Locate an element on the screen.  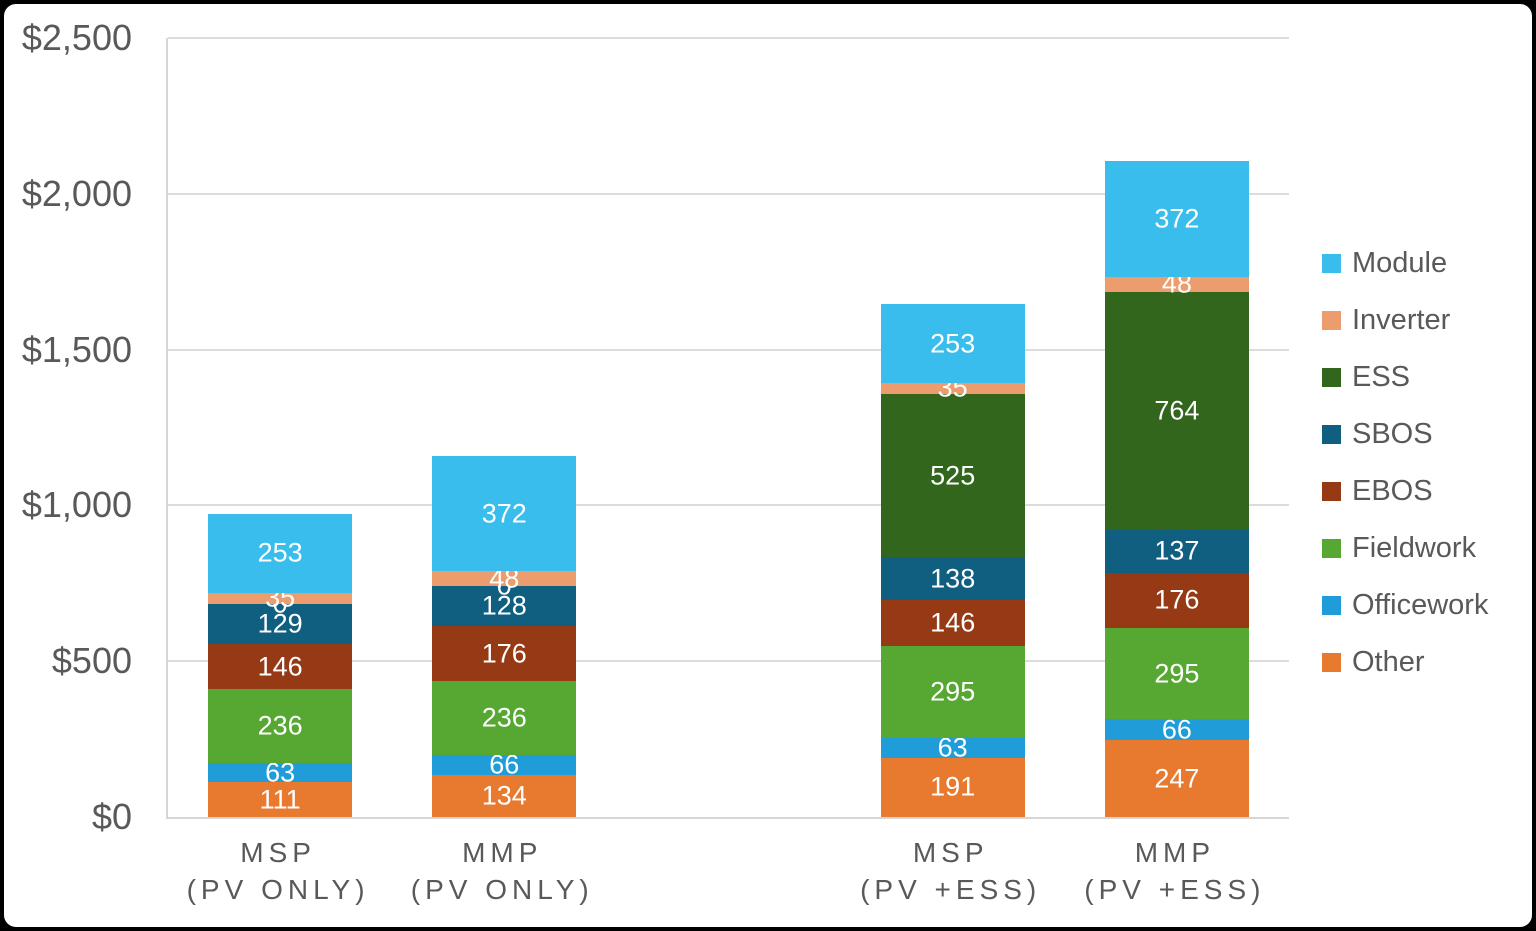
bar-segment-sbos: 128 is located at coordinates (504, 606).